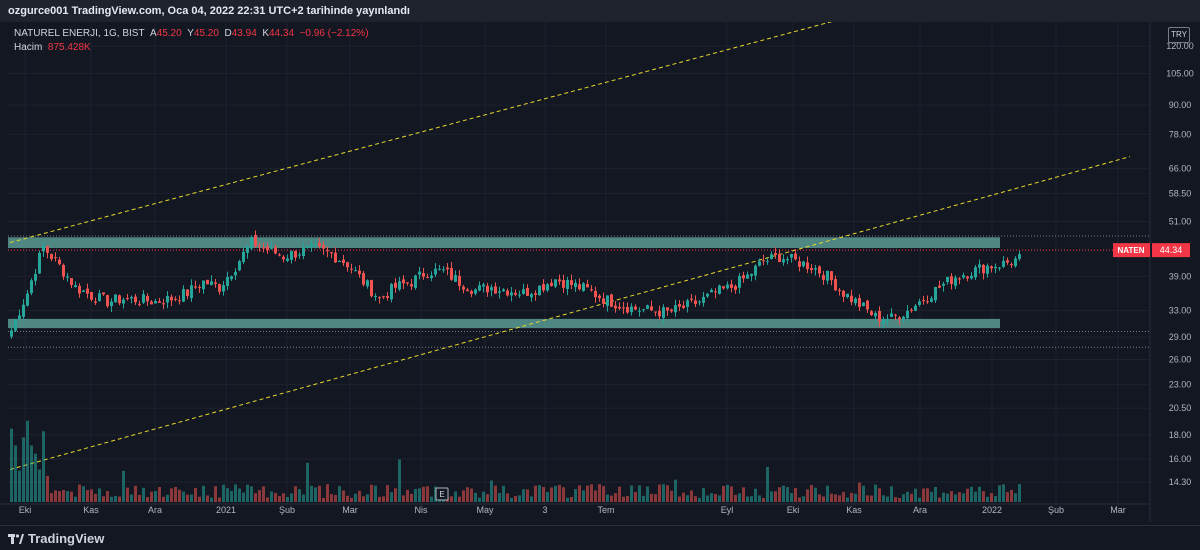  I want to click on x-tick-label: Tem, so click(605, 510).